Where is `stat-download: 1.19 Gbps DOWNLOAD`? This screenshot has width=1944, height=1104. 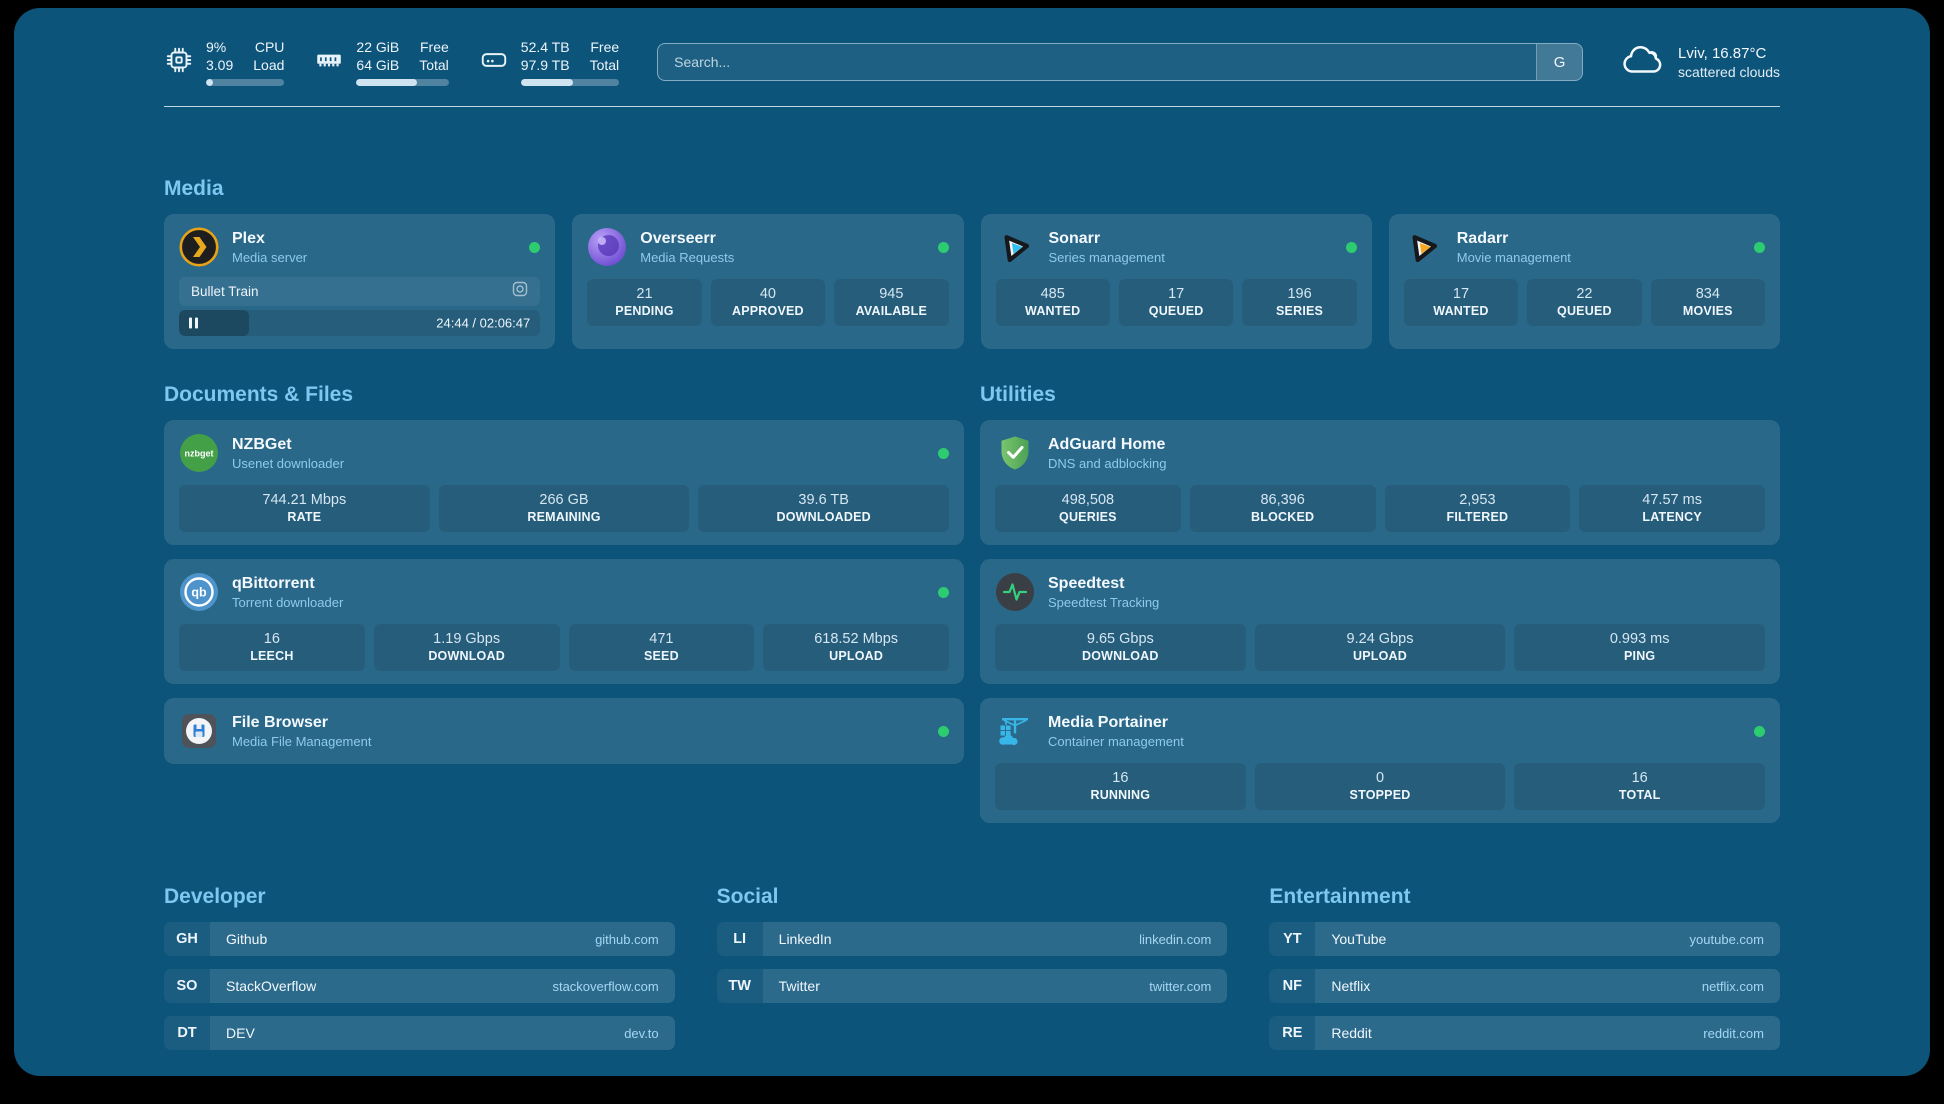
stat-download: 1.19 Gbps DOWNLOAD is located at coordinates (466, 647).